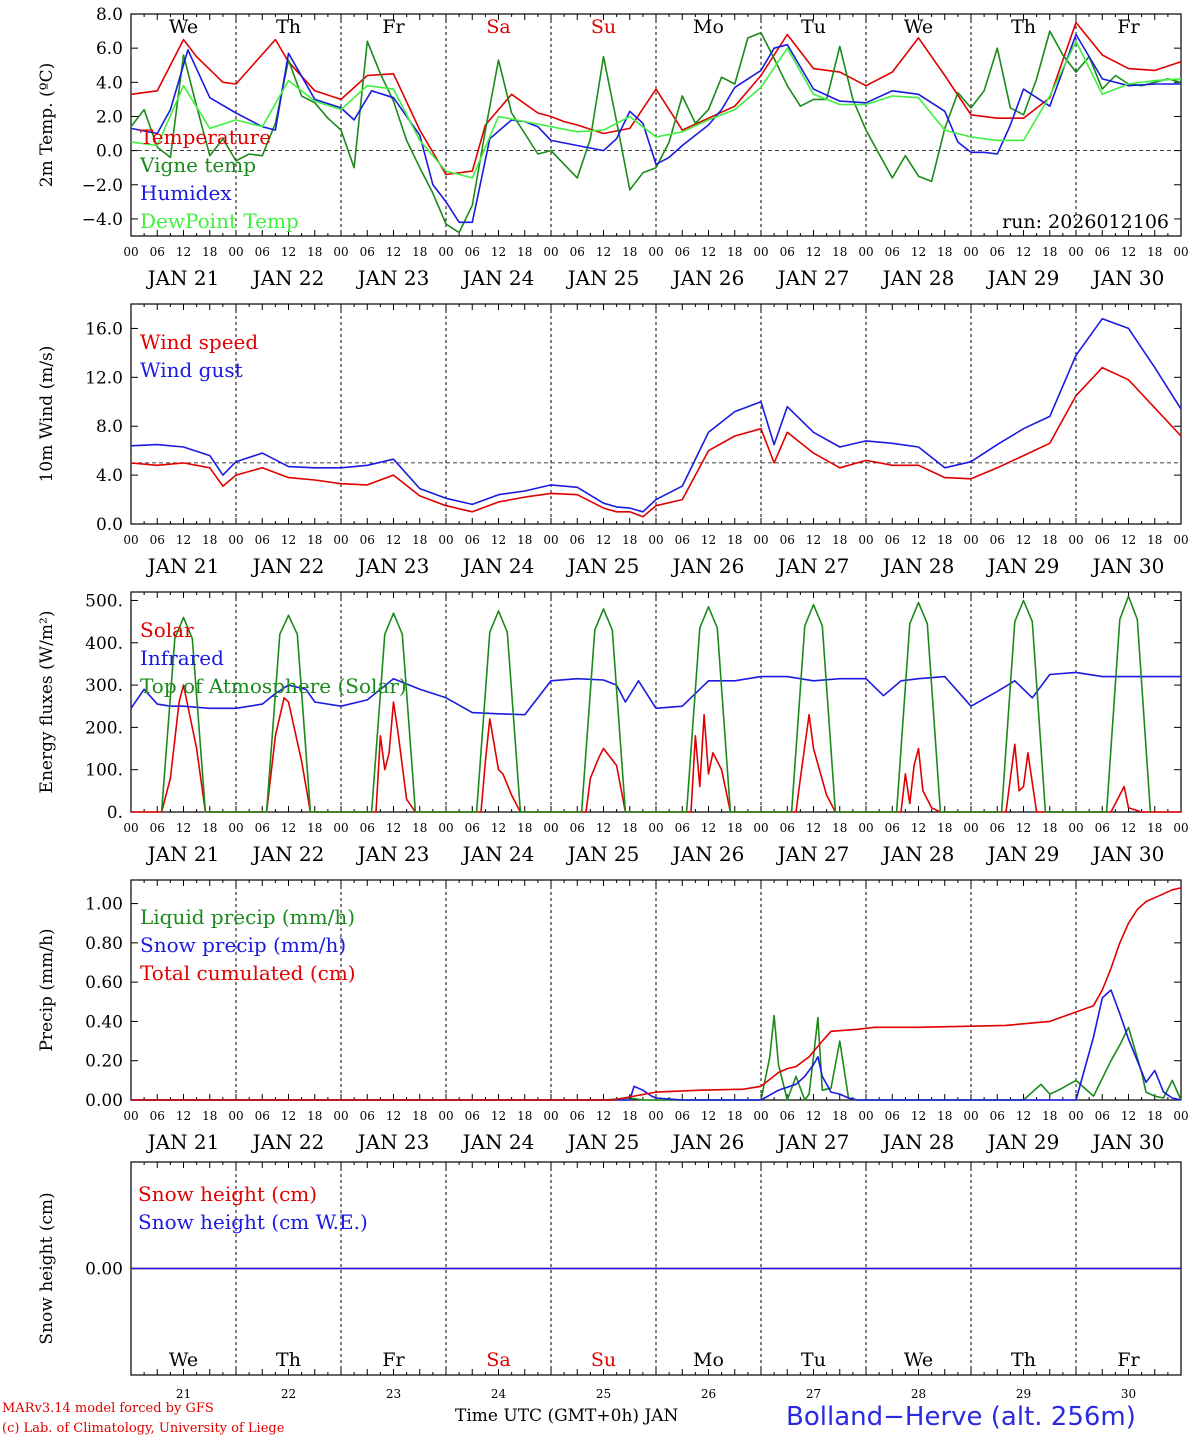 This screenshot has height=1440, width=1194. Describe the element at coordinates (104, 329) in the screenshot. I see `y-tick-label: 16.0` at that location.